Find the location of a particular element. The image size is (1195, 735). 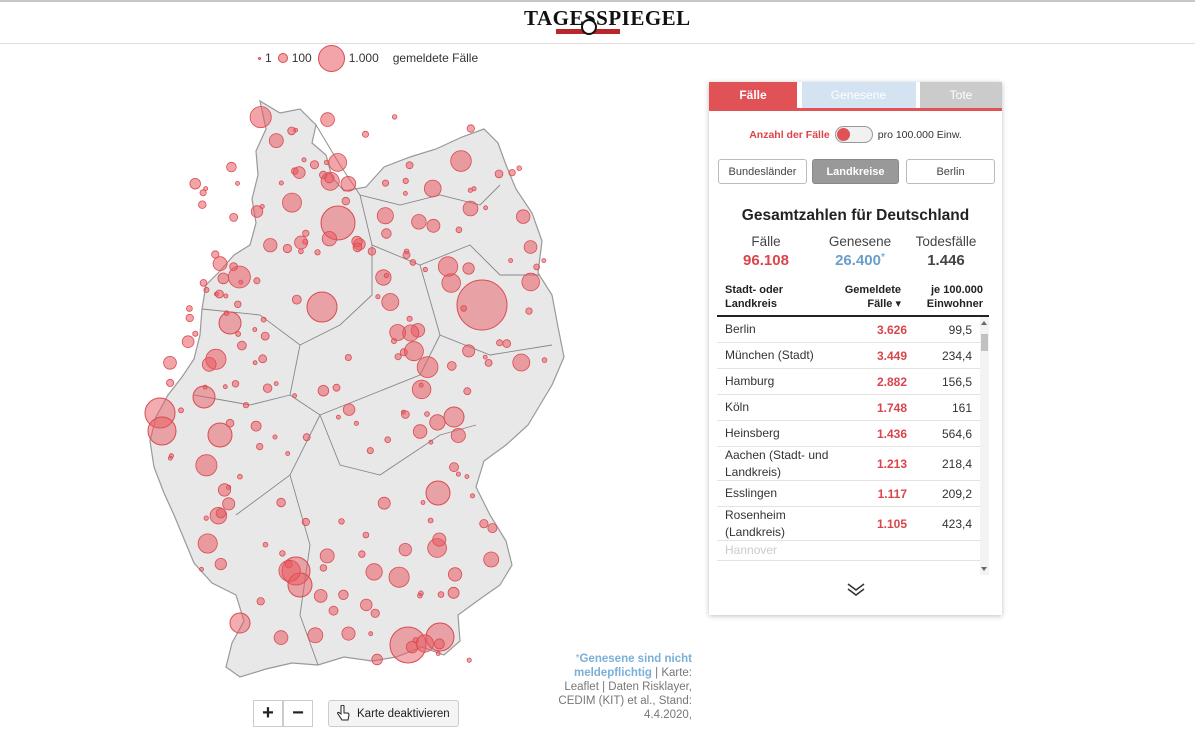

tab-deaths: Tote is located at coordinates (961, 95).